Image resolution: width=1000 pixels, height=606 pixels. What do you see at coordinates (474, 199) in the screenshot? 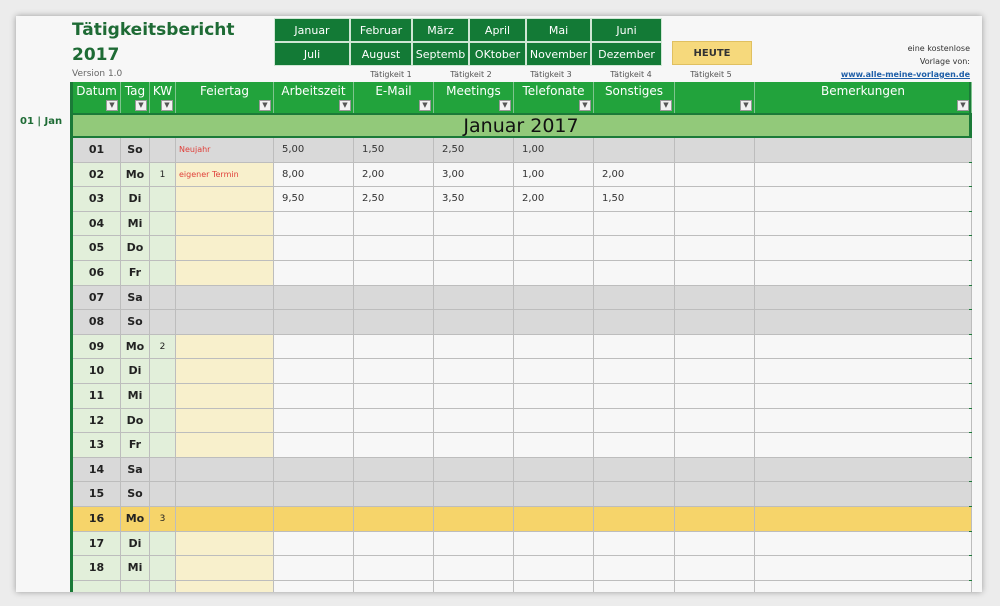
I see `meetings-cell: 3,50` at bounding box center [474, 199].